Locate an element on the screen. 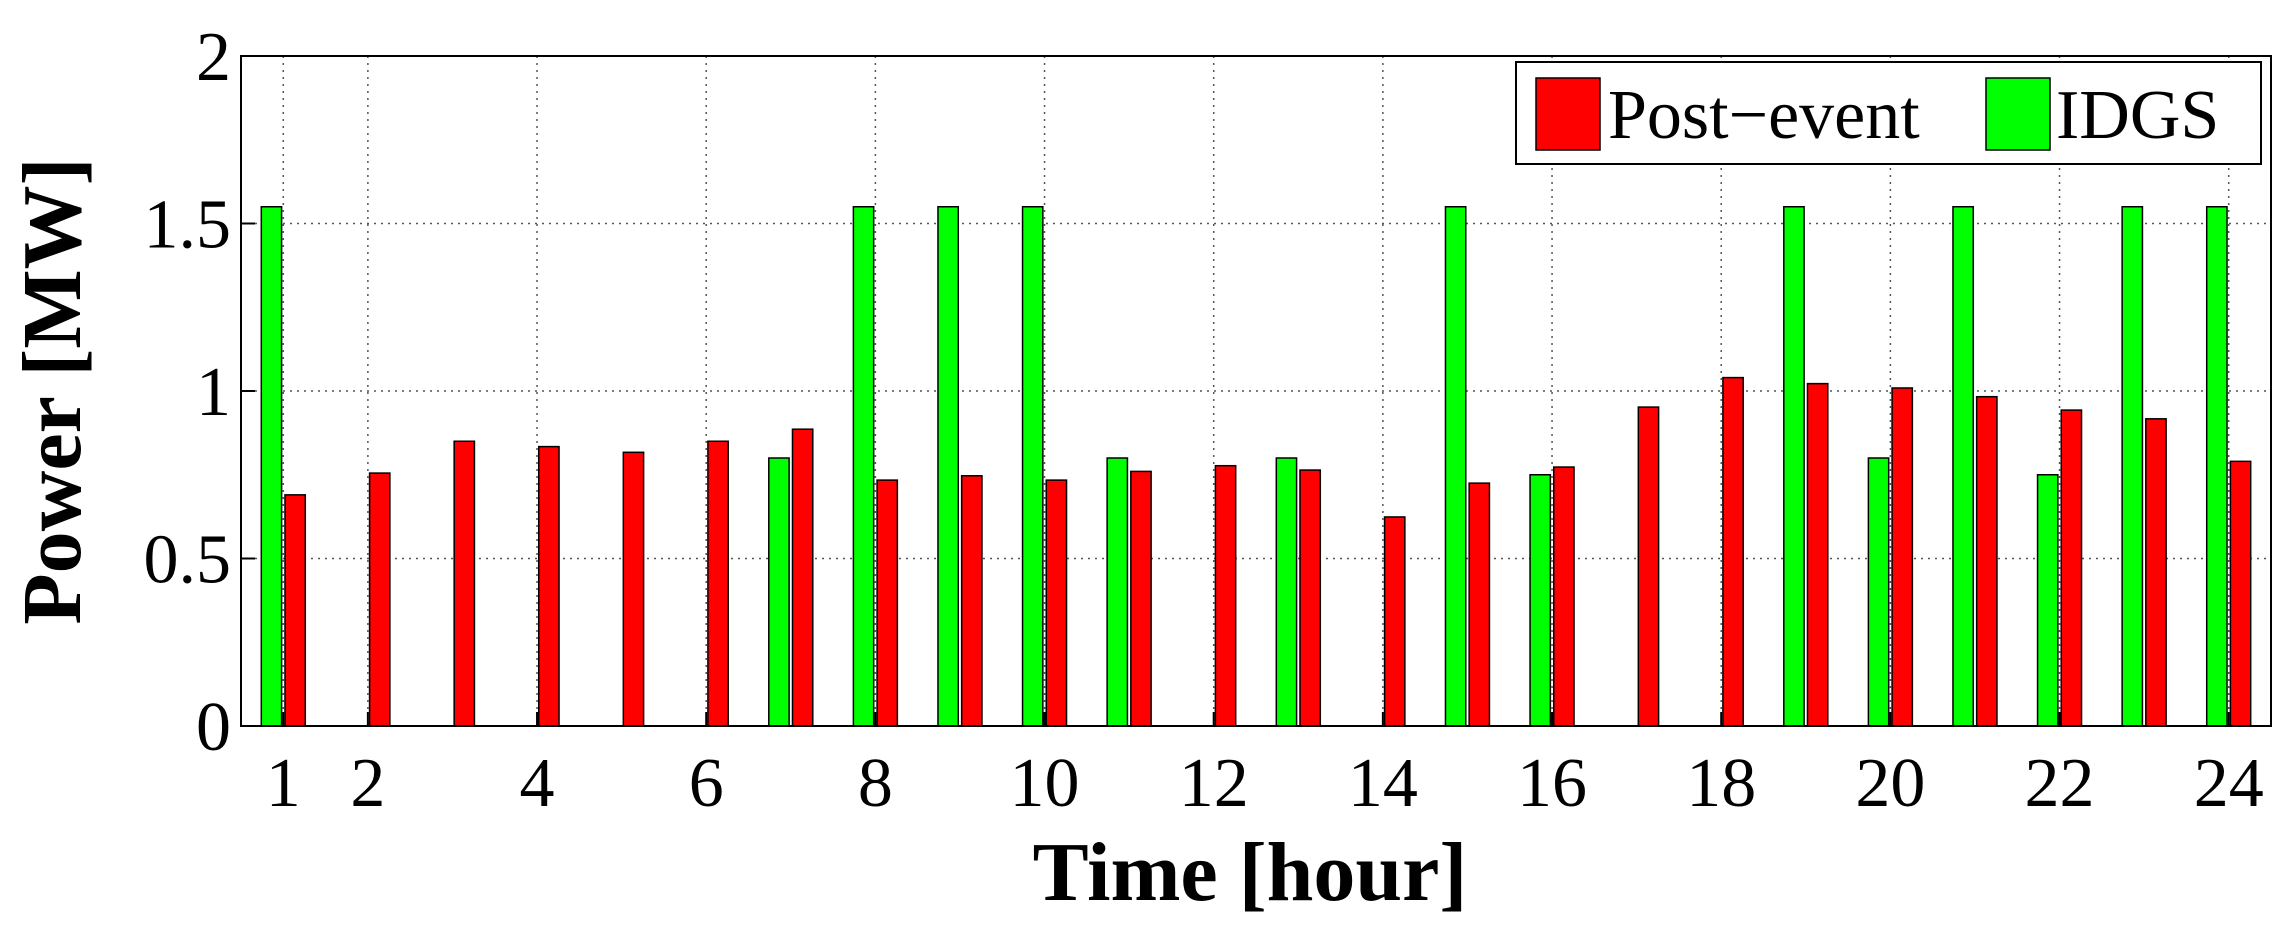 Image resolution: width=2294 pixels, height=930 pixels. x-tick-label: 24 is located at coordinates (2229, 783).